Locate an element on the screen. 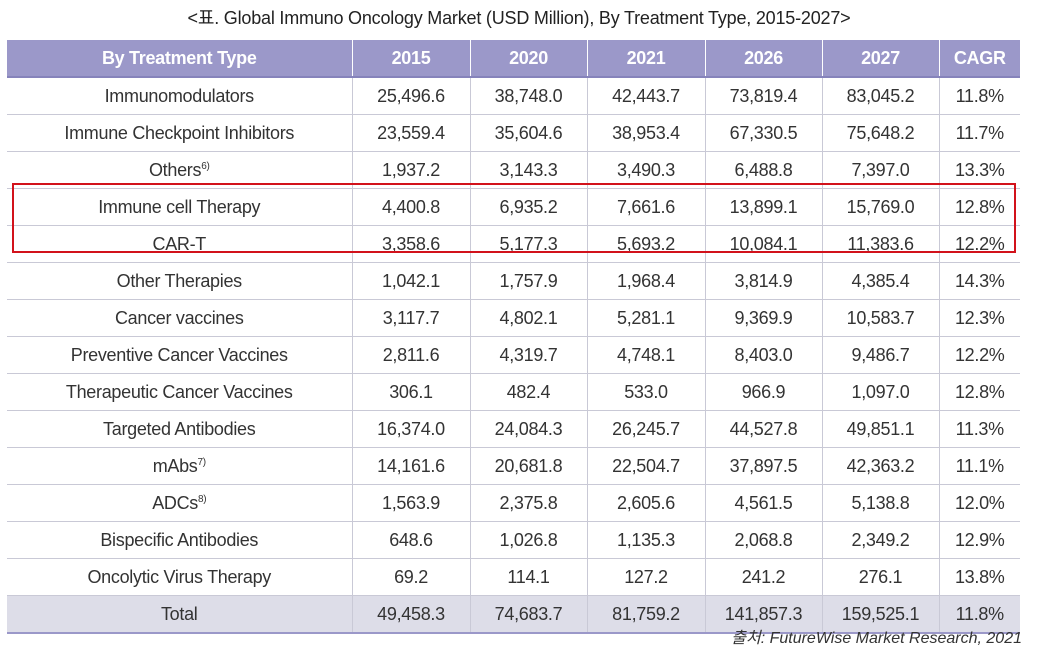  value-cell: 1,563.9 is located at coordinates (410, 503).